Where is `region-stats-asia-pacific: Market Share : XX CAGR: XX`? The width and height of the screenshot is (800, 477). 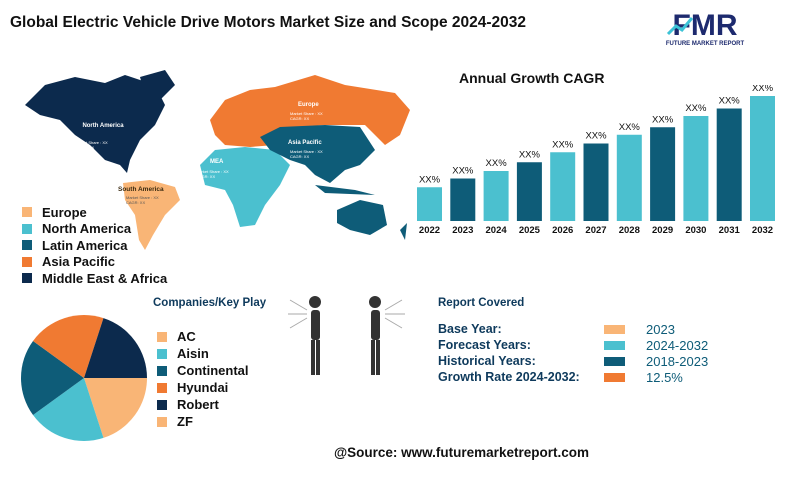 region-stats-asia-pacific: Market Share : XX CAGR: XX is located at coordinates (306, 154).